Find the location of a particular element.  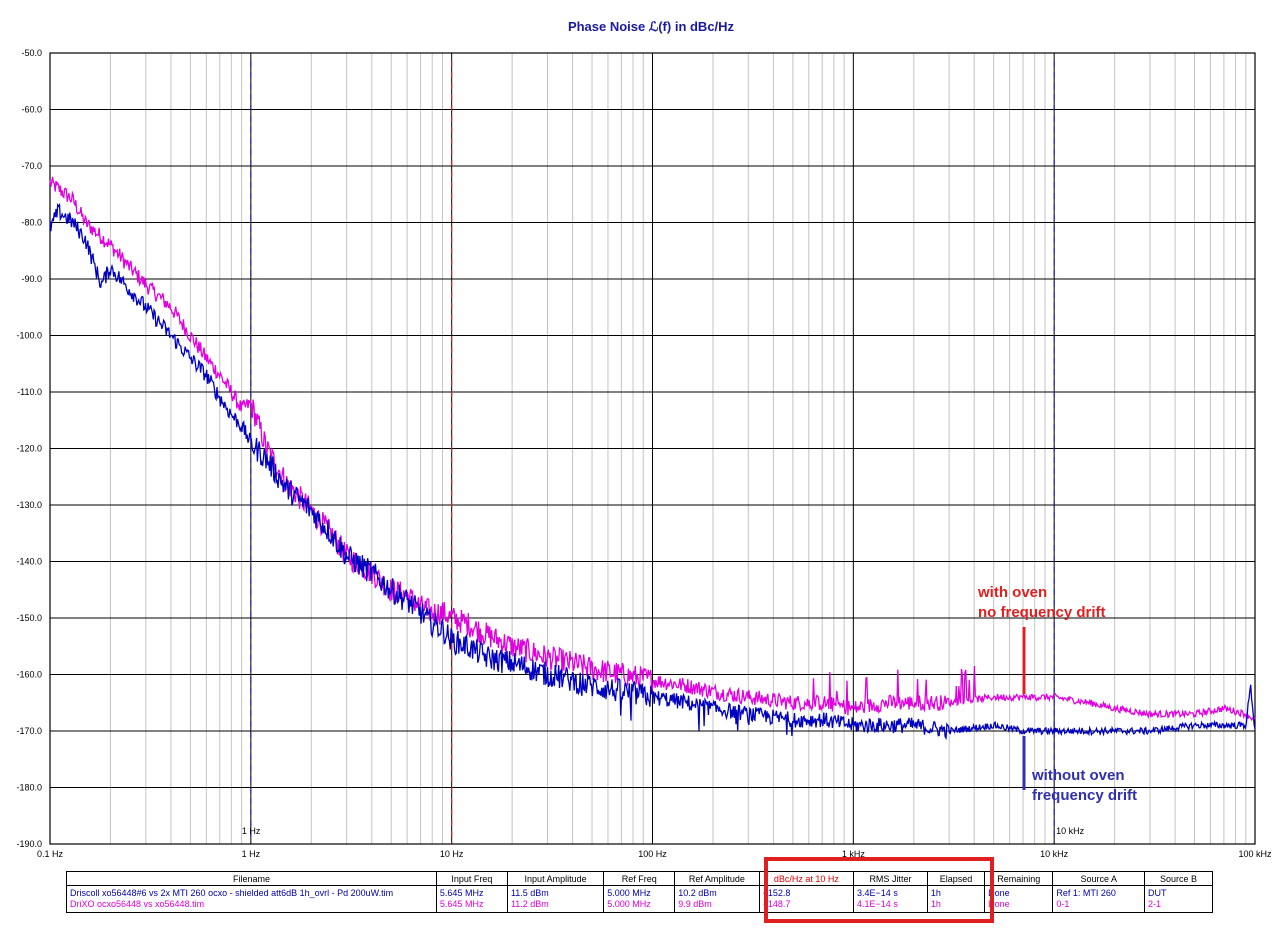

table-cell: Ref 1: MTI 260 is located at coordinates (1099, 892).